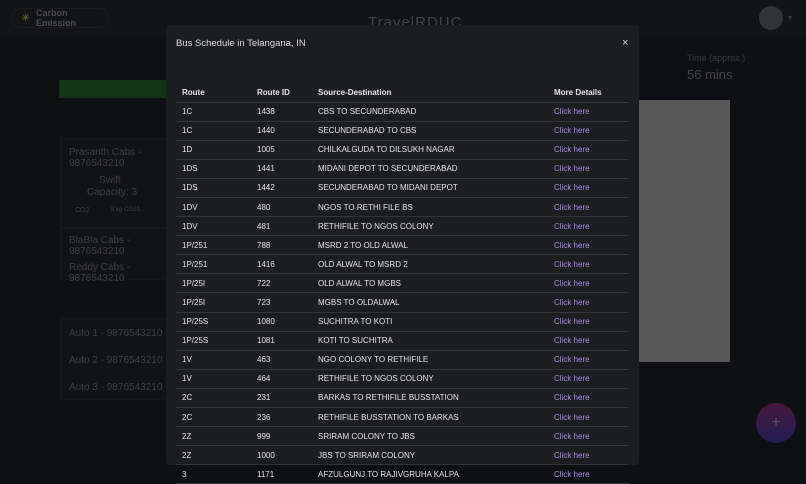  What do you see at coordinates (402, 322) in the screenshot?
I see `table-row: 1P/25S 1080 SUCHITRA TO KOTI Click here` at bounding box center [402, 322].